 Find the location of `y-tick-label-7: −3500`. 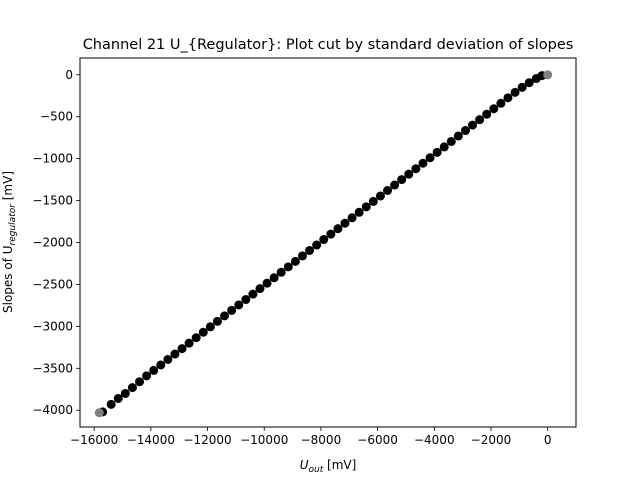

y-tick-label-7: −3500 is located at coordinates (52, 368).